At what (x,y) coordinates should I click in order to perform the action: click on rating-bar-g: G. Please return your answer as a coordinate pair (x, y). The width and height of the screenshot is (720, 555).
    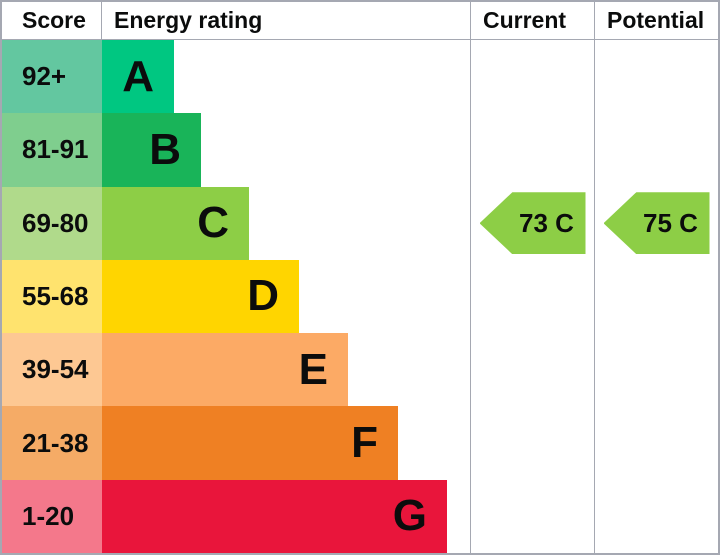
    Looking at the image, I should click on (274, 516).